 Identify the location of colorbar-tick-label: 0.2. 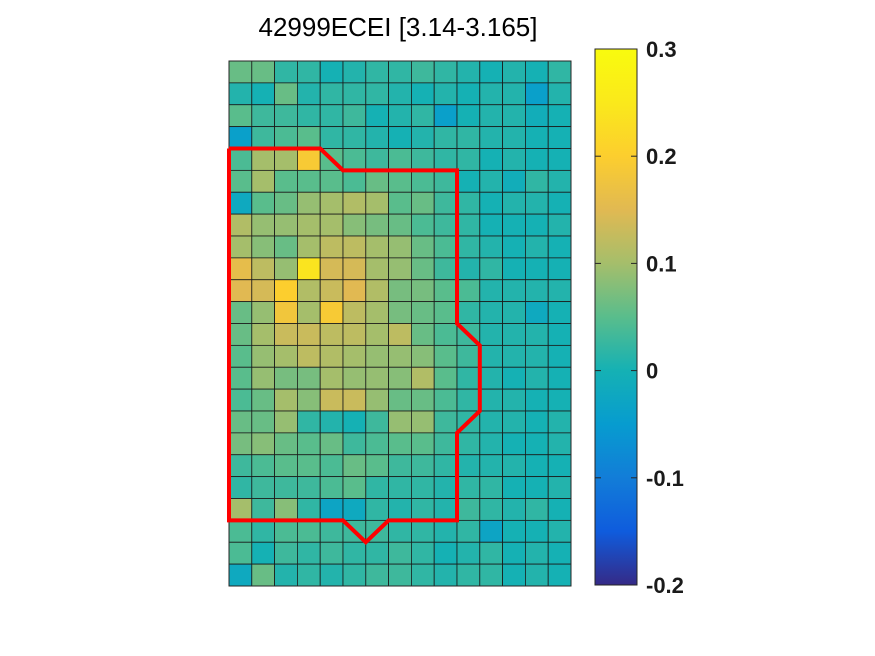
(661, 156).